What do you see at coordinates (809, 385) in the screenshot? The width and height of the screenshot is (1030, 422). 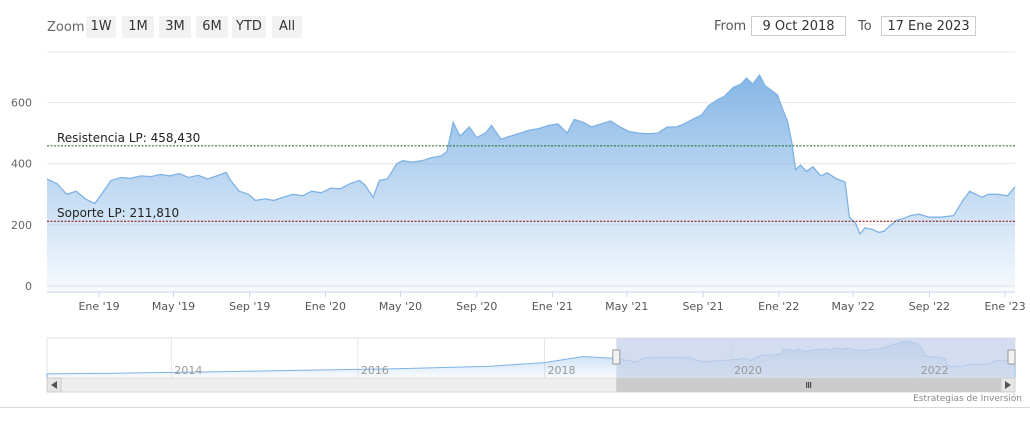 I see `scrollbar-grip-icon` at bounding box center [809, 385].